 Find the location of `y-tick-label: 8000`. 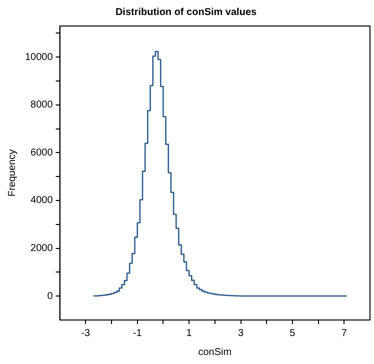

y-tick-label: 8000 is located at coordinates (42, 105).